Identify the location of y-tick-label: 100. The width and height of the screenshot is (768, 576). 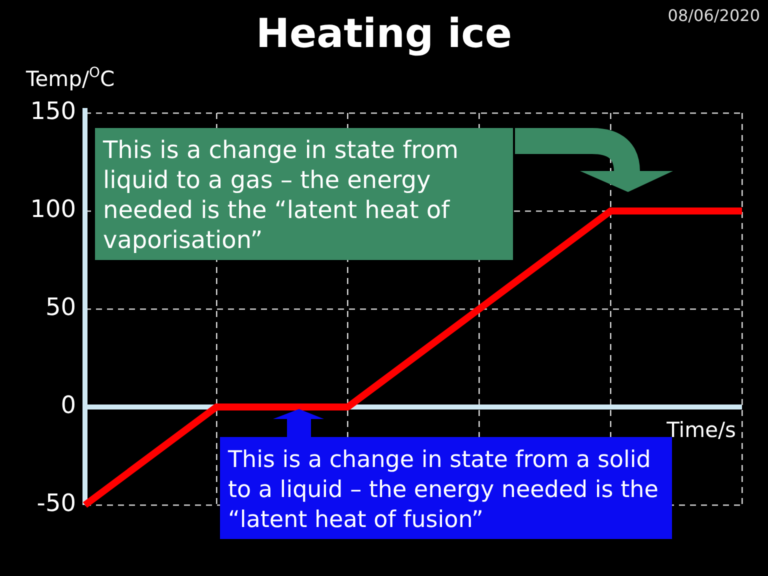
(53, 209).